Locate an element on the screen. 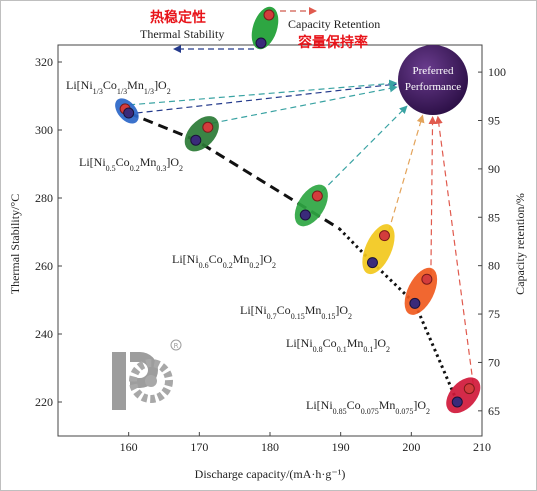  material-label: Li[Ni0.5Co0.2Mn0.3]O2 is located at coordinates (131, 164).